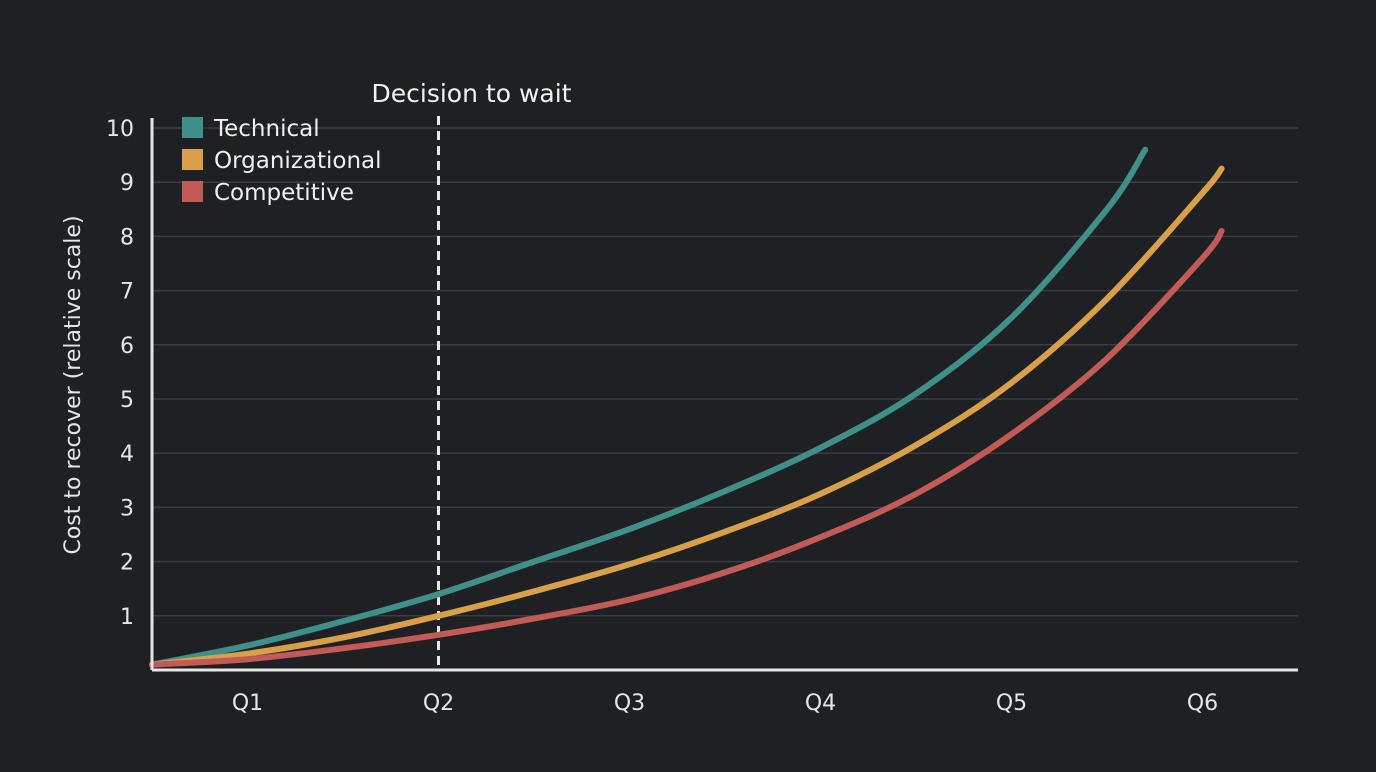 The image size is (1376, 772). What do you see at coordinates (127, 183) in the screenshot?
I see `y-tick-label: 9` at bounding box center [127, 183].